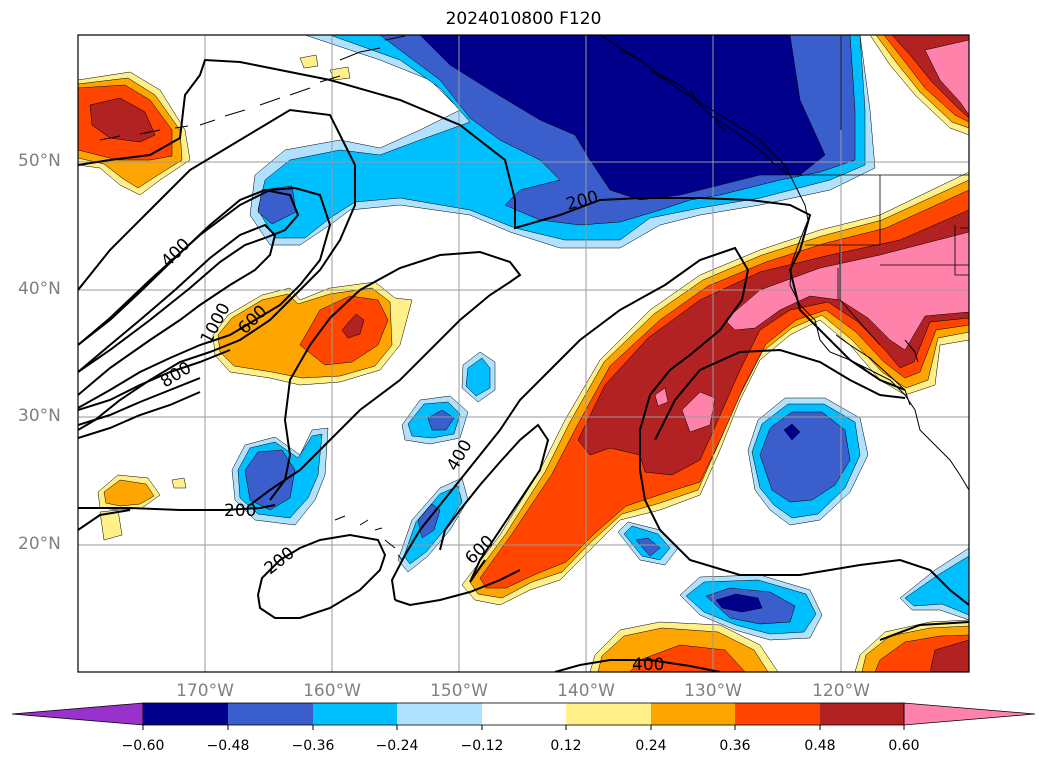  I want to click on lon-label: 120°W, so click(841, 691).